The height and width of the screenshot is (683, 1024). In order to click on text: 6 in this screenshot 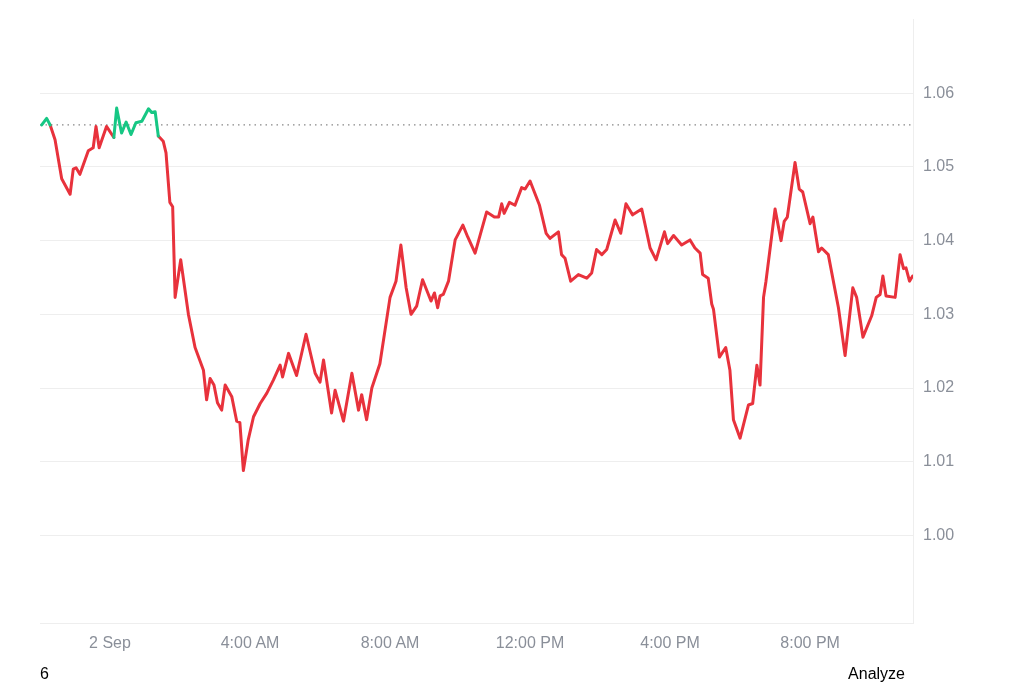, I will do `click(44, 674)`.